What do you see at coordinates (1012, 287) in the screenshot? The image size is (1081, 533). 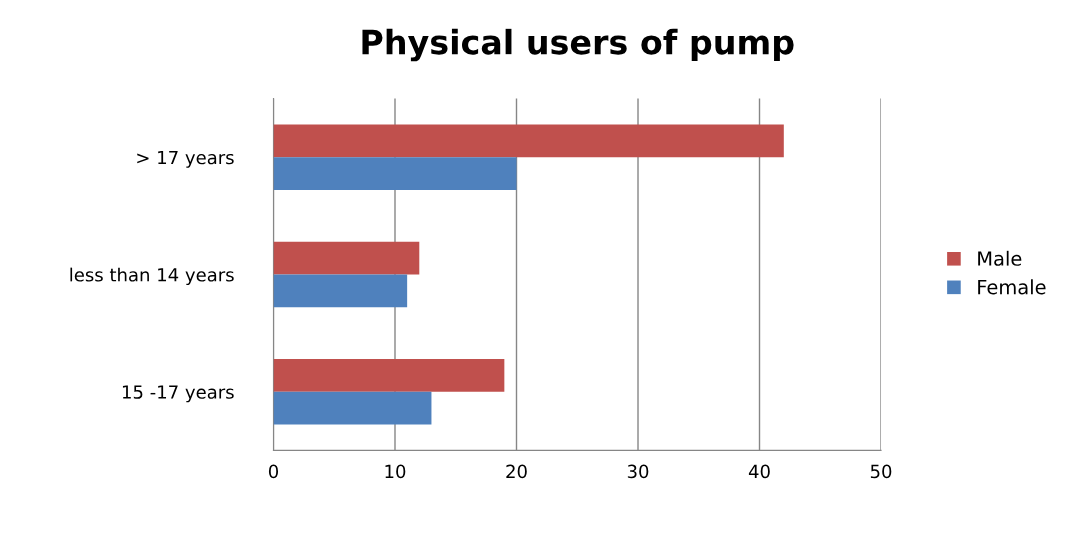 I see `legend-label: Female` at bounding box center [1012, 287].